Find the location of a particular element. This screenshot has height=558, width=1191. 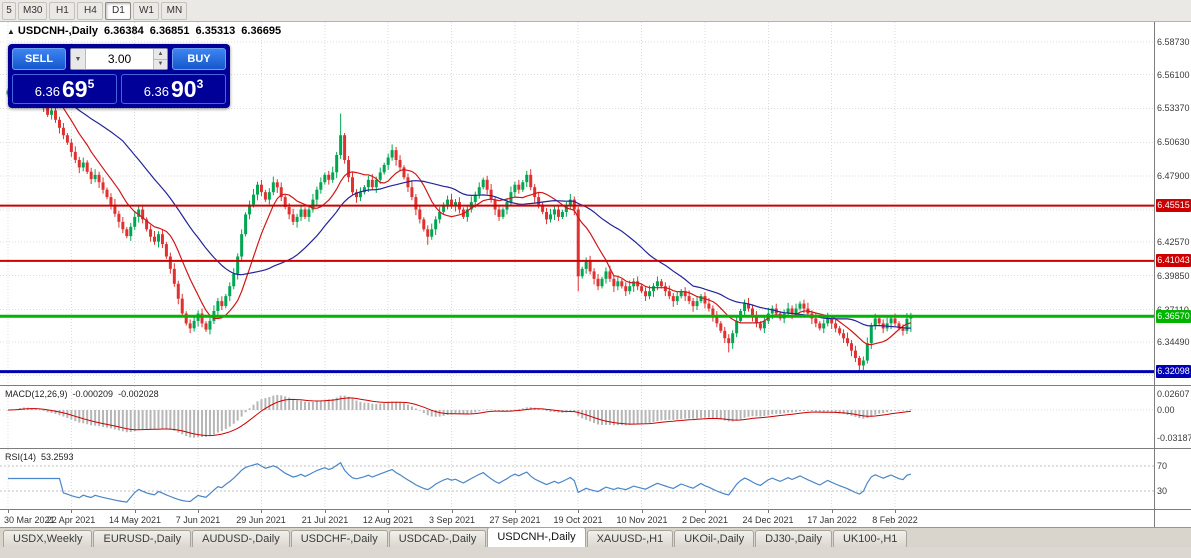

macd-value: -0.000209 is located at coordinates (93, 394).